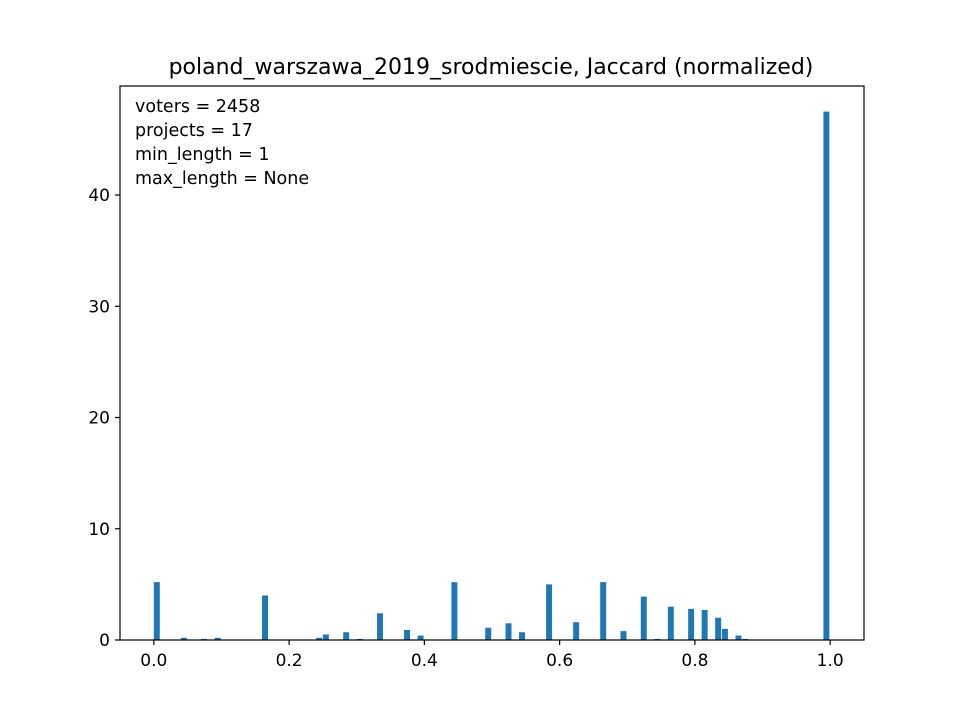 The height and width of the screenshot is (720, 960). What do you see at coordinates (202, 155) in the screenshot?
I see `annotation-line: min_length = 1` at bounding box center [202, 155].